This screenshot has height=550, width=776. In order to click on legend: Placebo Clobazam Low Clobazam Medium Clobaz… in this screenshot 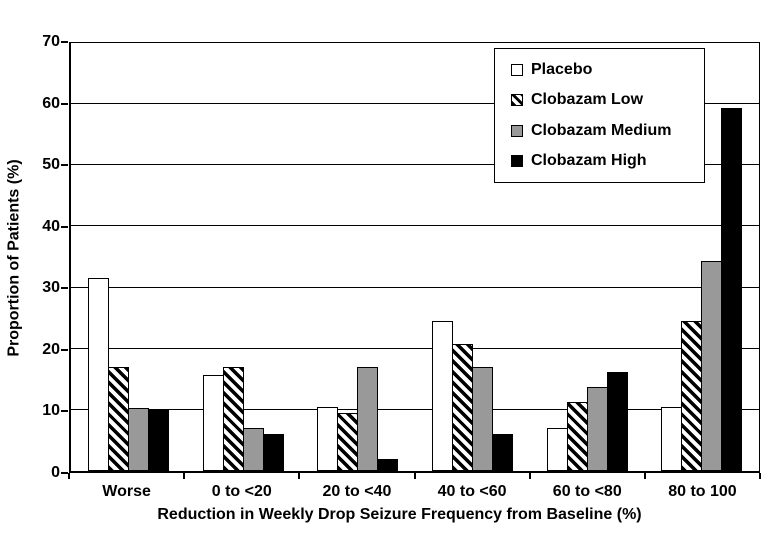, I will do `click(599, 115)`.